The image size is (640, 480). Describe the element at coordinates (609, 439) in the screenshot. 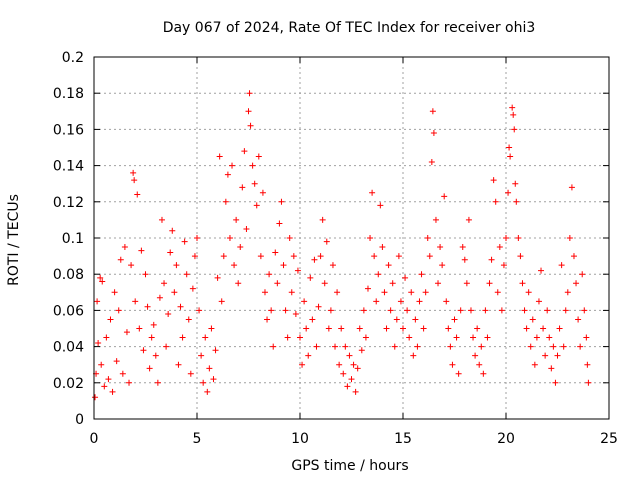

I see `x-tick-label: 25` at that location.